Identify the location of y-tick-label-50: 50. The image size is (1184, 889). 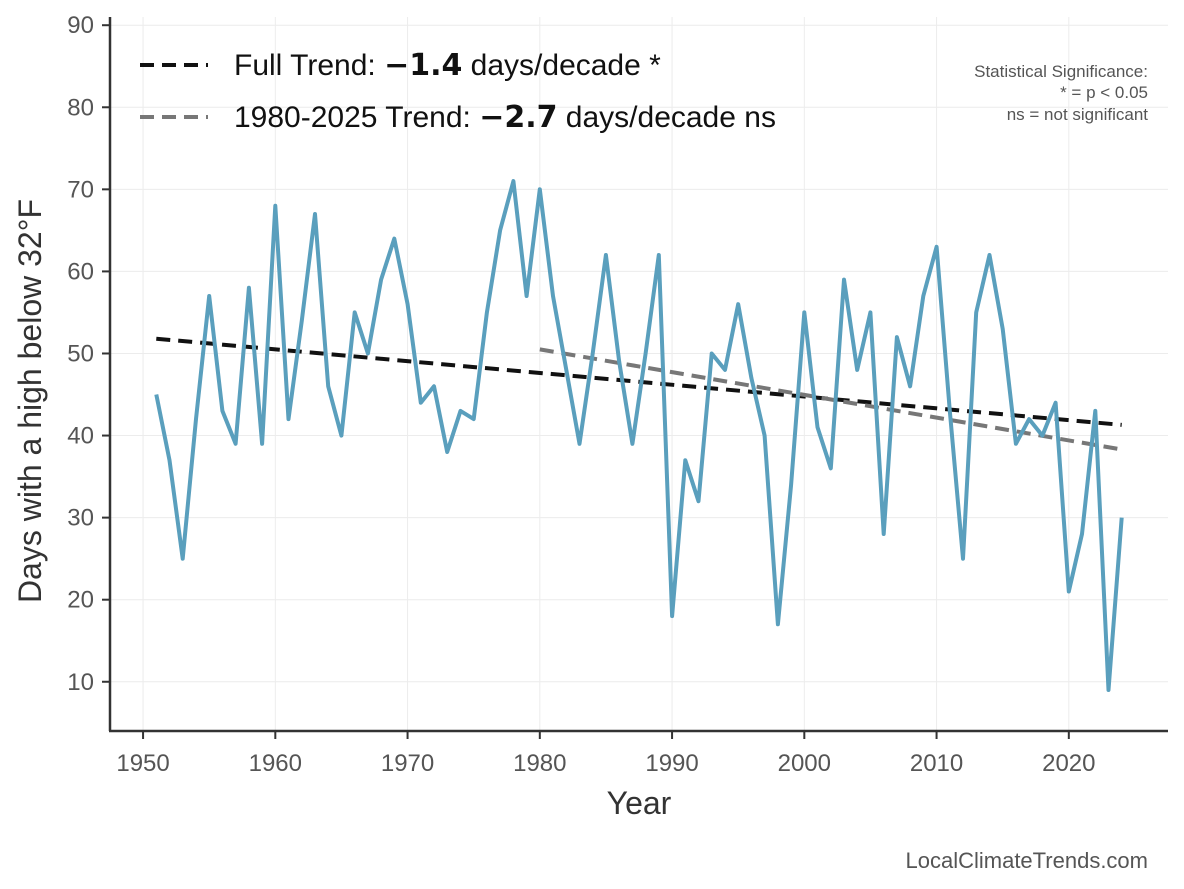
(80, 353).